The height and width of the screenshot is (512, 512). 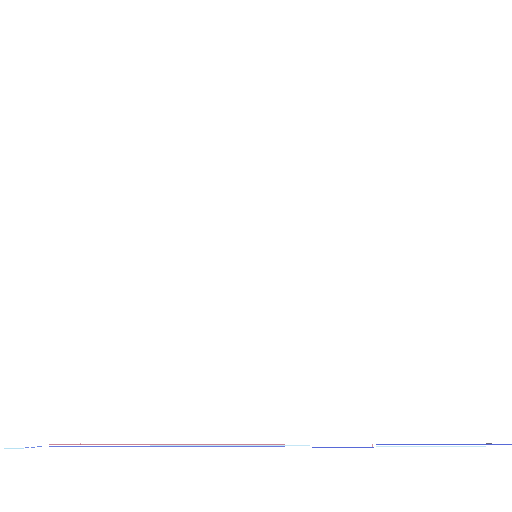 What do you see at coordinates (14, 448) in the screenshot?
I see `left-cyan-line` at bounding box center [14, 448].